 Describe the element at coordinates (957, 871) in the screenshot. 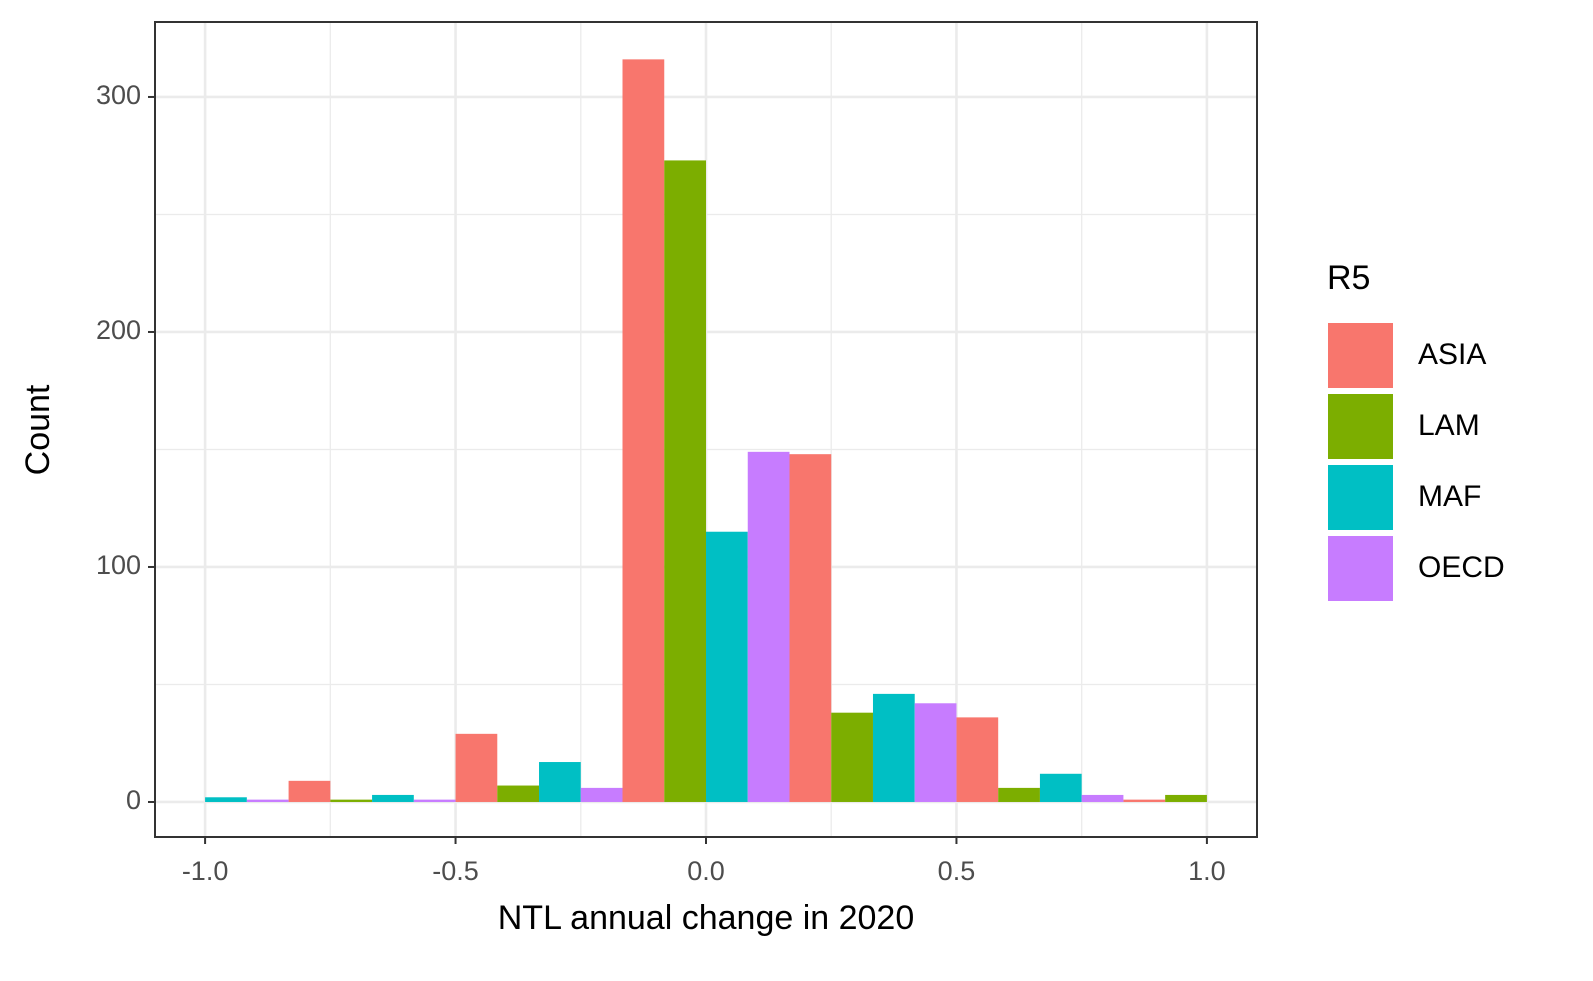

I see `x-tick-label: 0.5` at that location.